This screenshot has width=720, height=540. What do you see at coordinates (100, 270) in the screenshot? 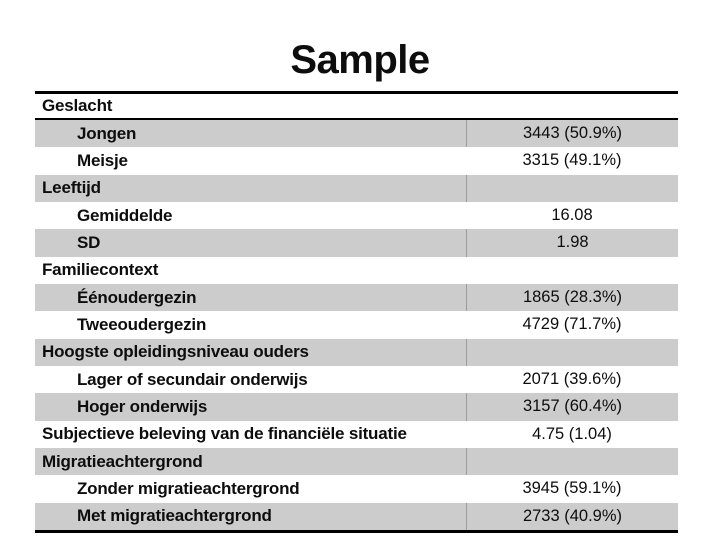
I see `row-label: Familiecontext` at bounding box center [100, 270].